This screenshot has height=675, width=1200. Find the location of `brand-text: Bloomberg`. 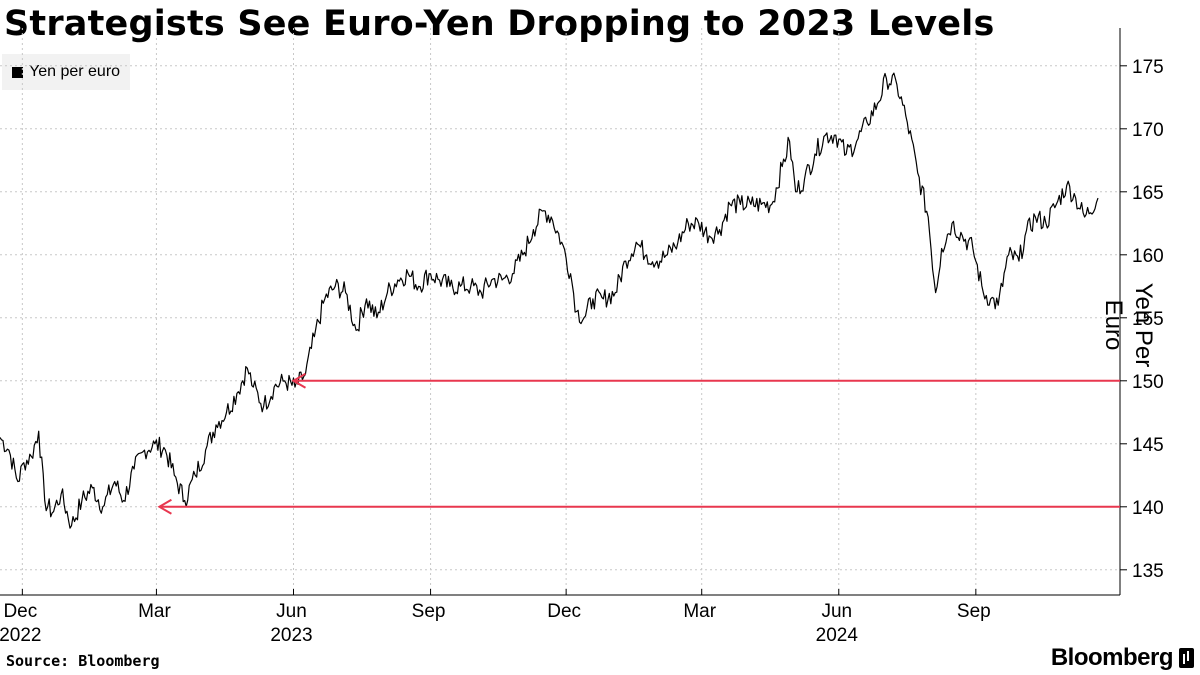

brand-text: Bloomberg is located at coordinates (1112, 657).